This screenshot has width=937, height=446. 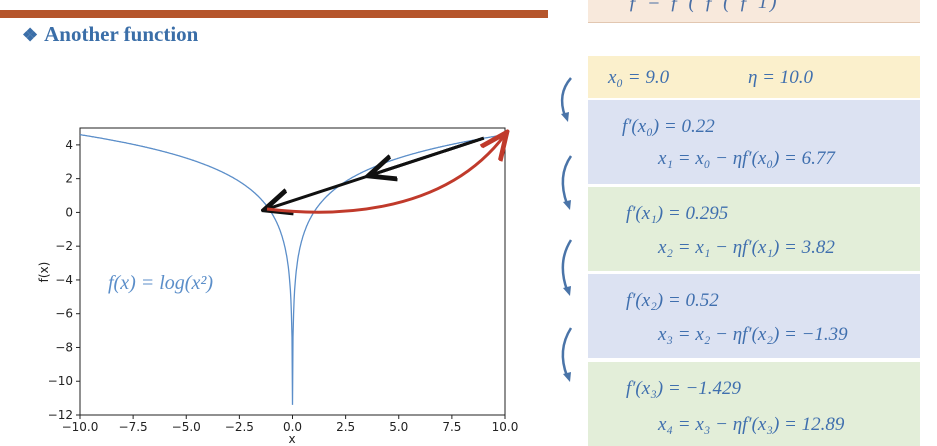 What do you see at coordinates (677, 213) in the screenshot?
I see `step-2-gradient: f′(x₁) = 0.295` at bounding box center [677, 213].